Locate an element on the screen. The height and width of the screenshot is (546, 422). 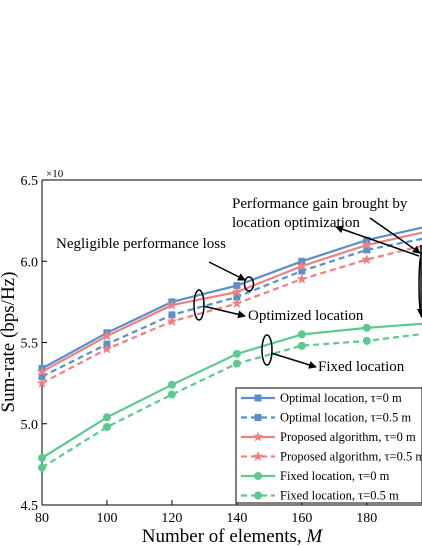
y-tick-label: 6.0 is located at coordinates (30, 262).